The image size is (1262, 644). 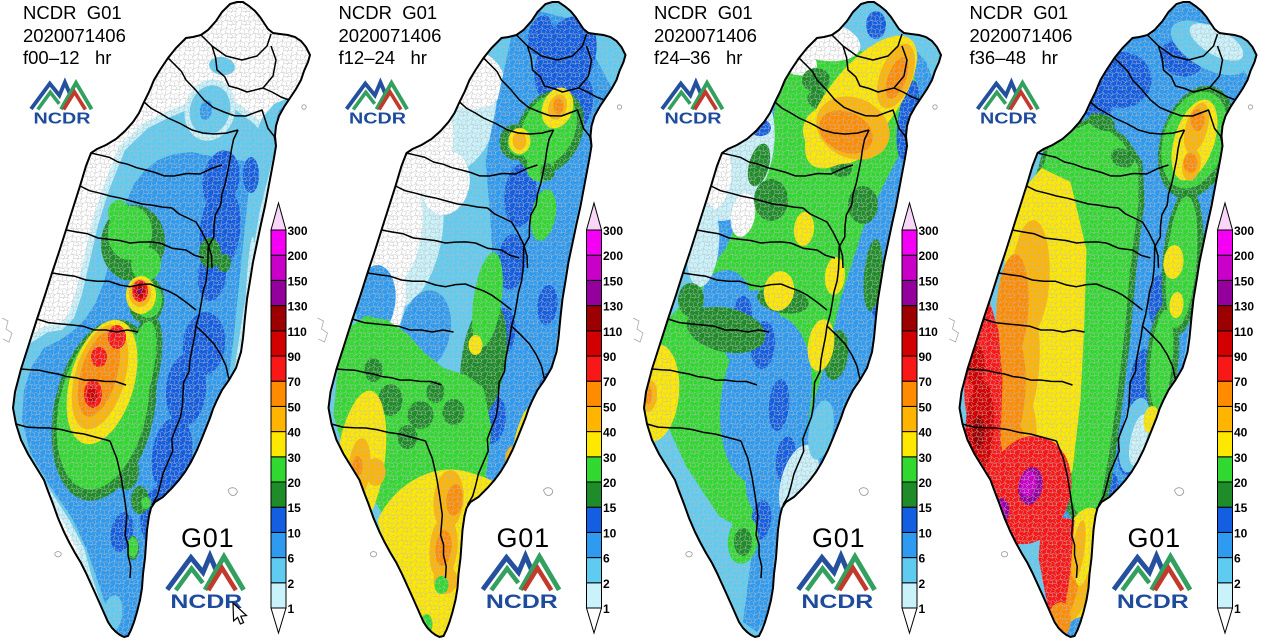 I want to click on svg-text: f12–24 hr, so click(x=383, y=57).